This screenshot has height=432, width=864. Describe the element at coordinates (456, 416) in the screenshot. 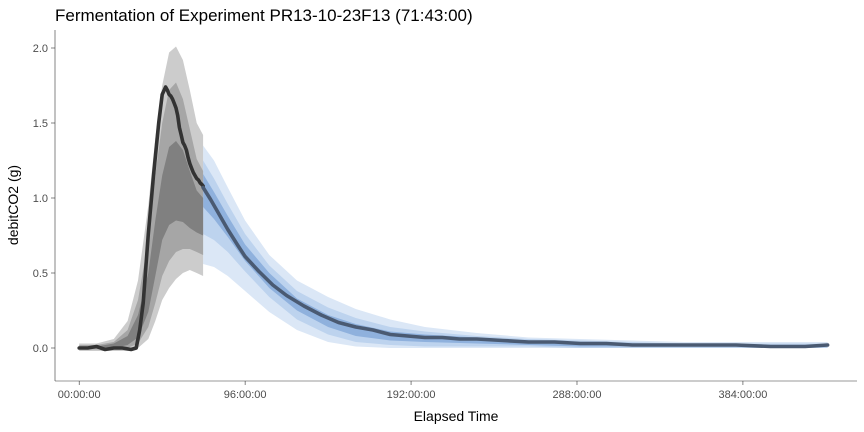

I see `x-axis-label: Elapsed Time` at that location.